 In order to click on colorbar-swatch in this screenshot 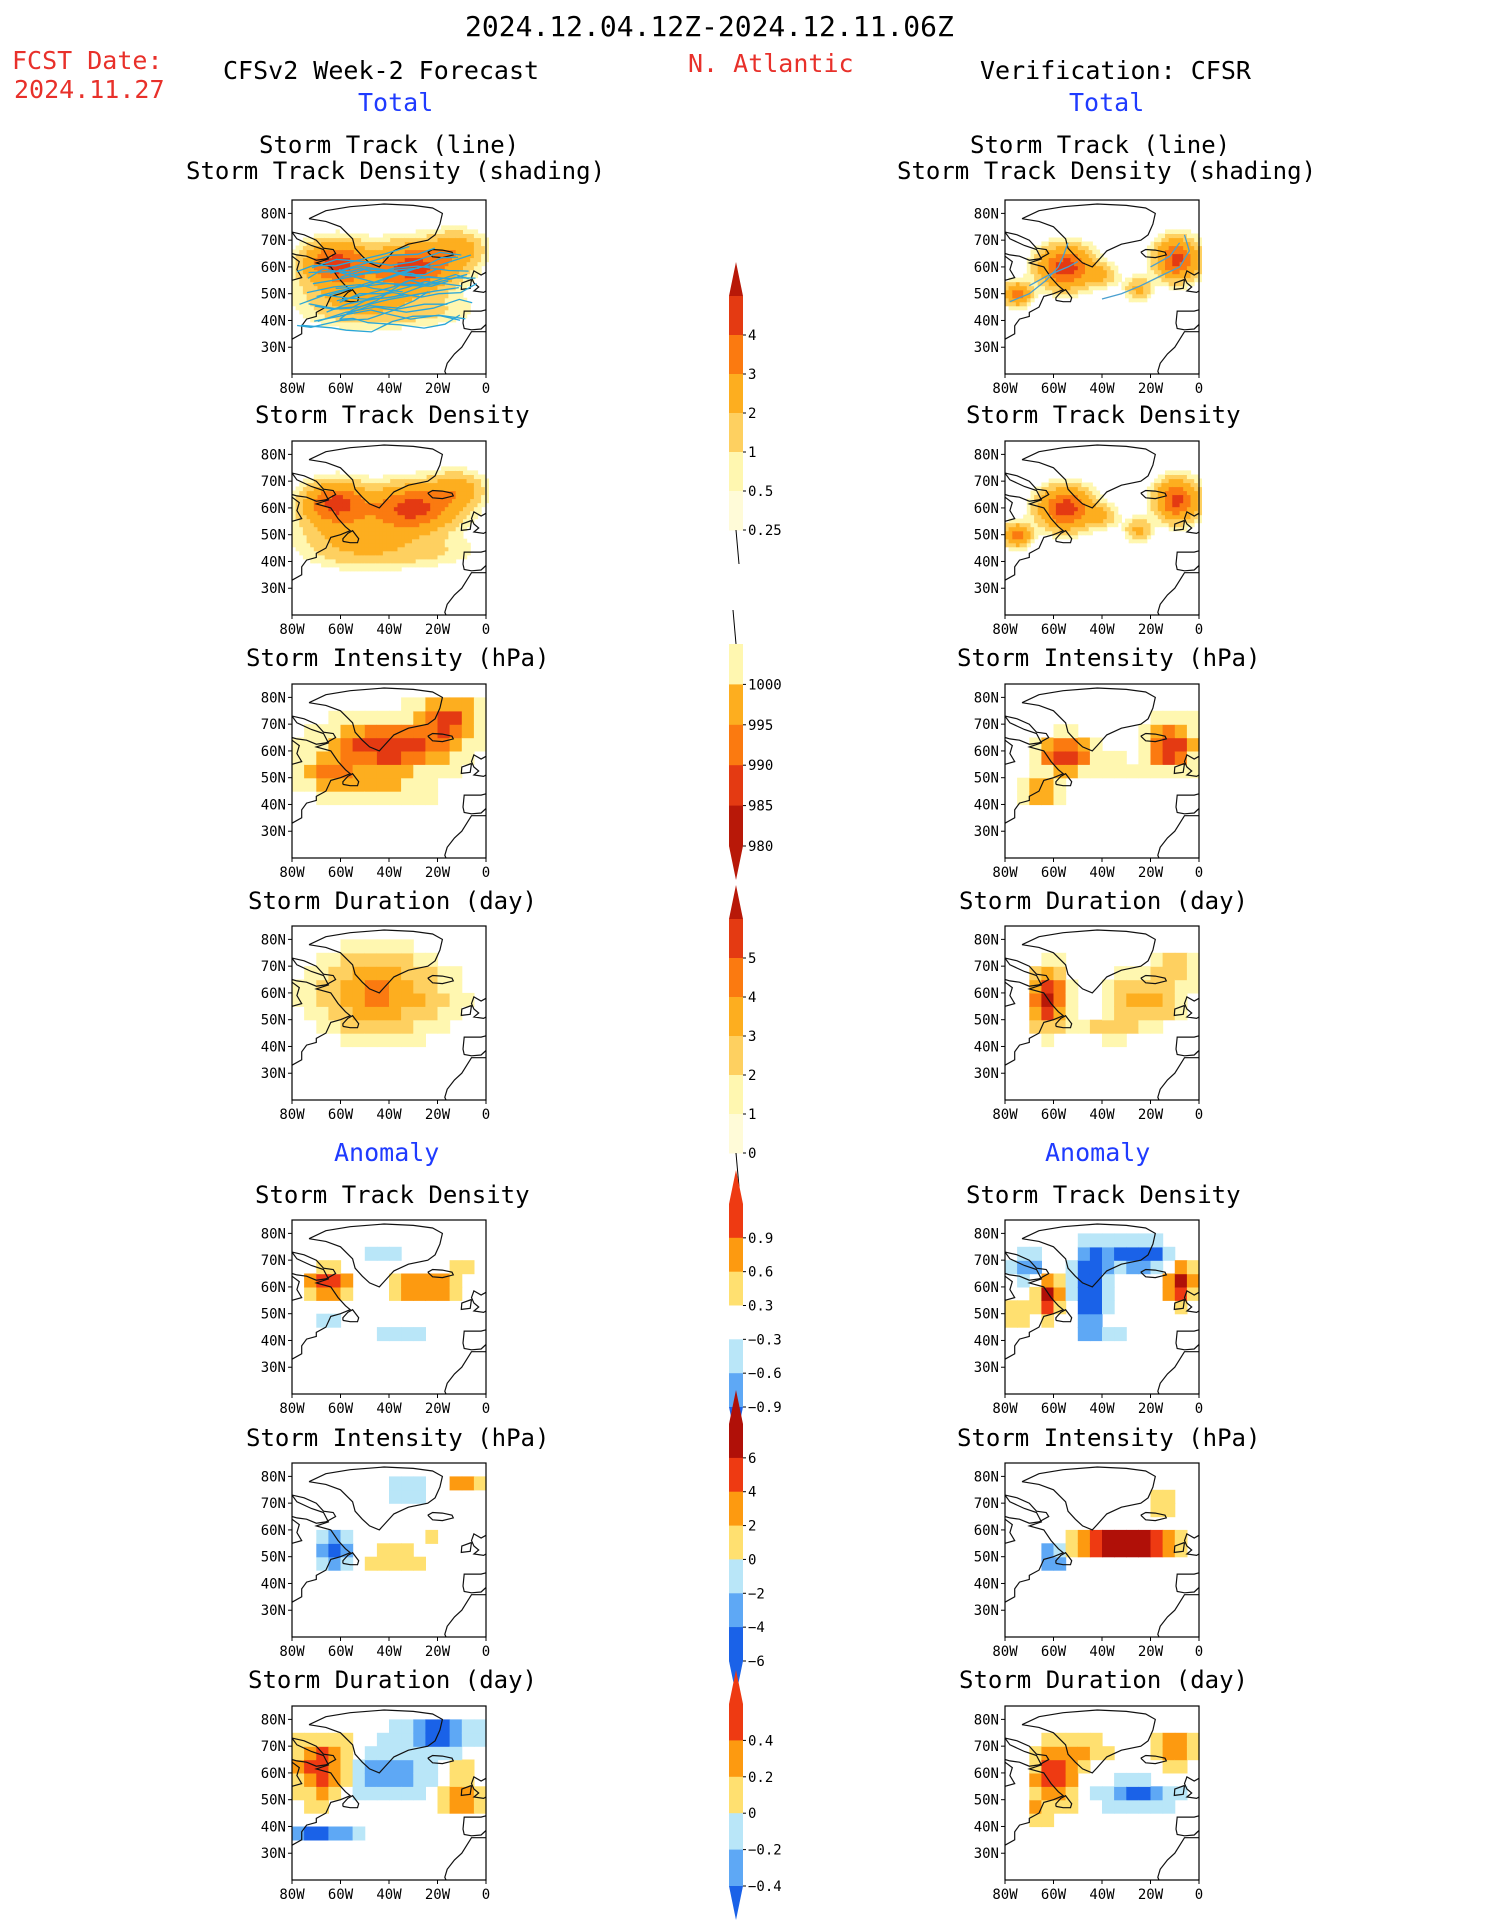, I will do `click(736, 1056)`.